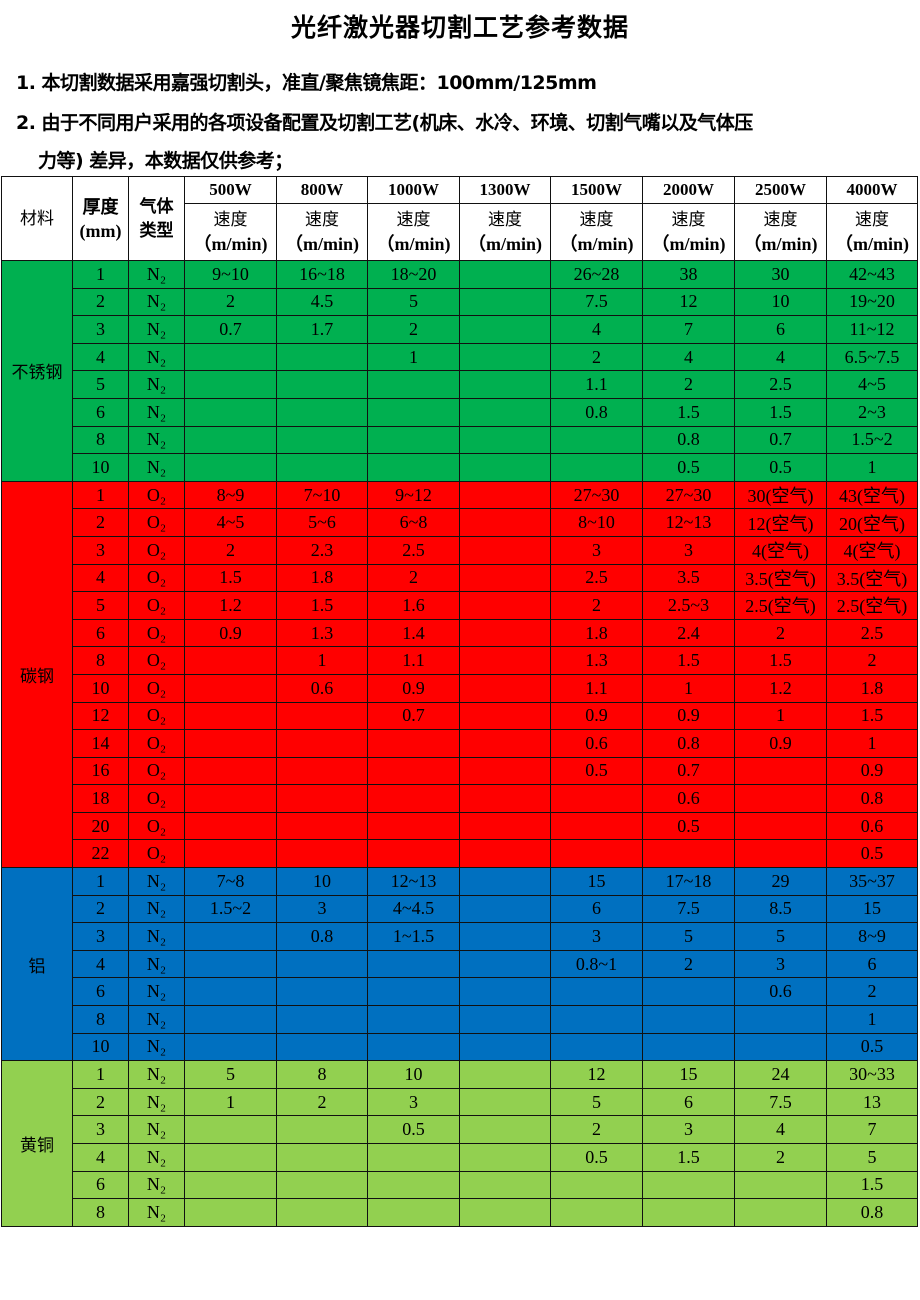 This screenshot has height=1300, width=920. Describe the element at coordinates (100, 688) in the screenshot. I see `thickness-cell: 10` at that location.